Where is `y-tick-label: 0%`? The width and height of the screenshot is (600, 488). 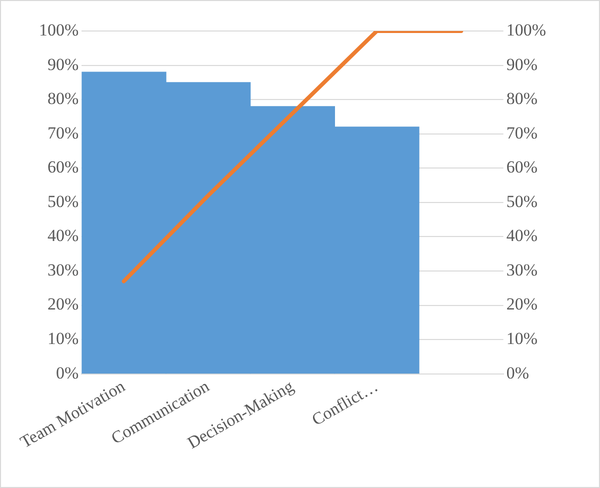
y-tick-label: 0% is located at coordinates (67, 372).